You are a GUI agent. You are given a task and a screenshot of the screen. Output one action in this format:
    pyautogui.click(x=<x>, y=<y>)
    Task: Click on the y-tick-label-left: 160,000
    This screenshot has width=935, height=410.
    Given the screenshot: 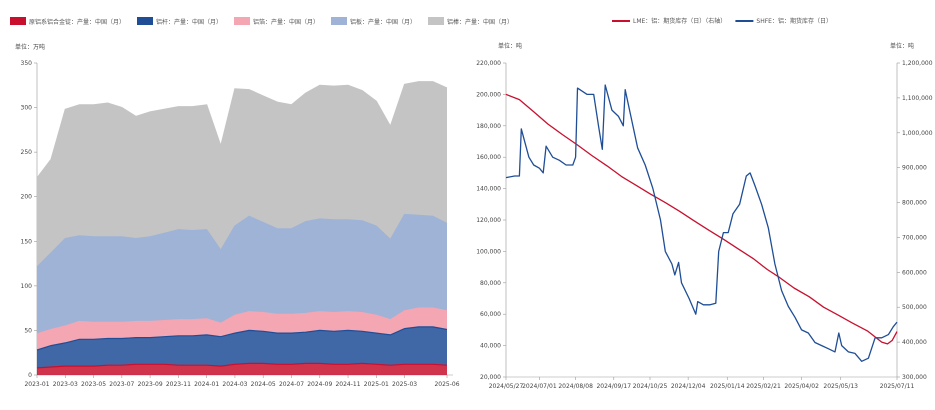 What is the action you would take?
    pyautogui.click(x=488, y=157)
    